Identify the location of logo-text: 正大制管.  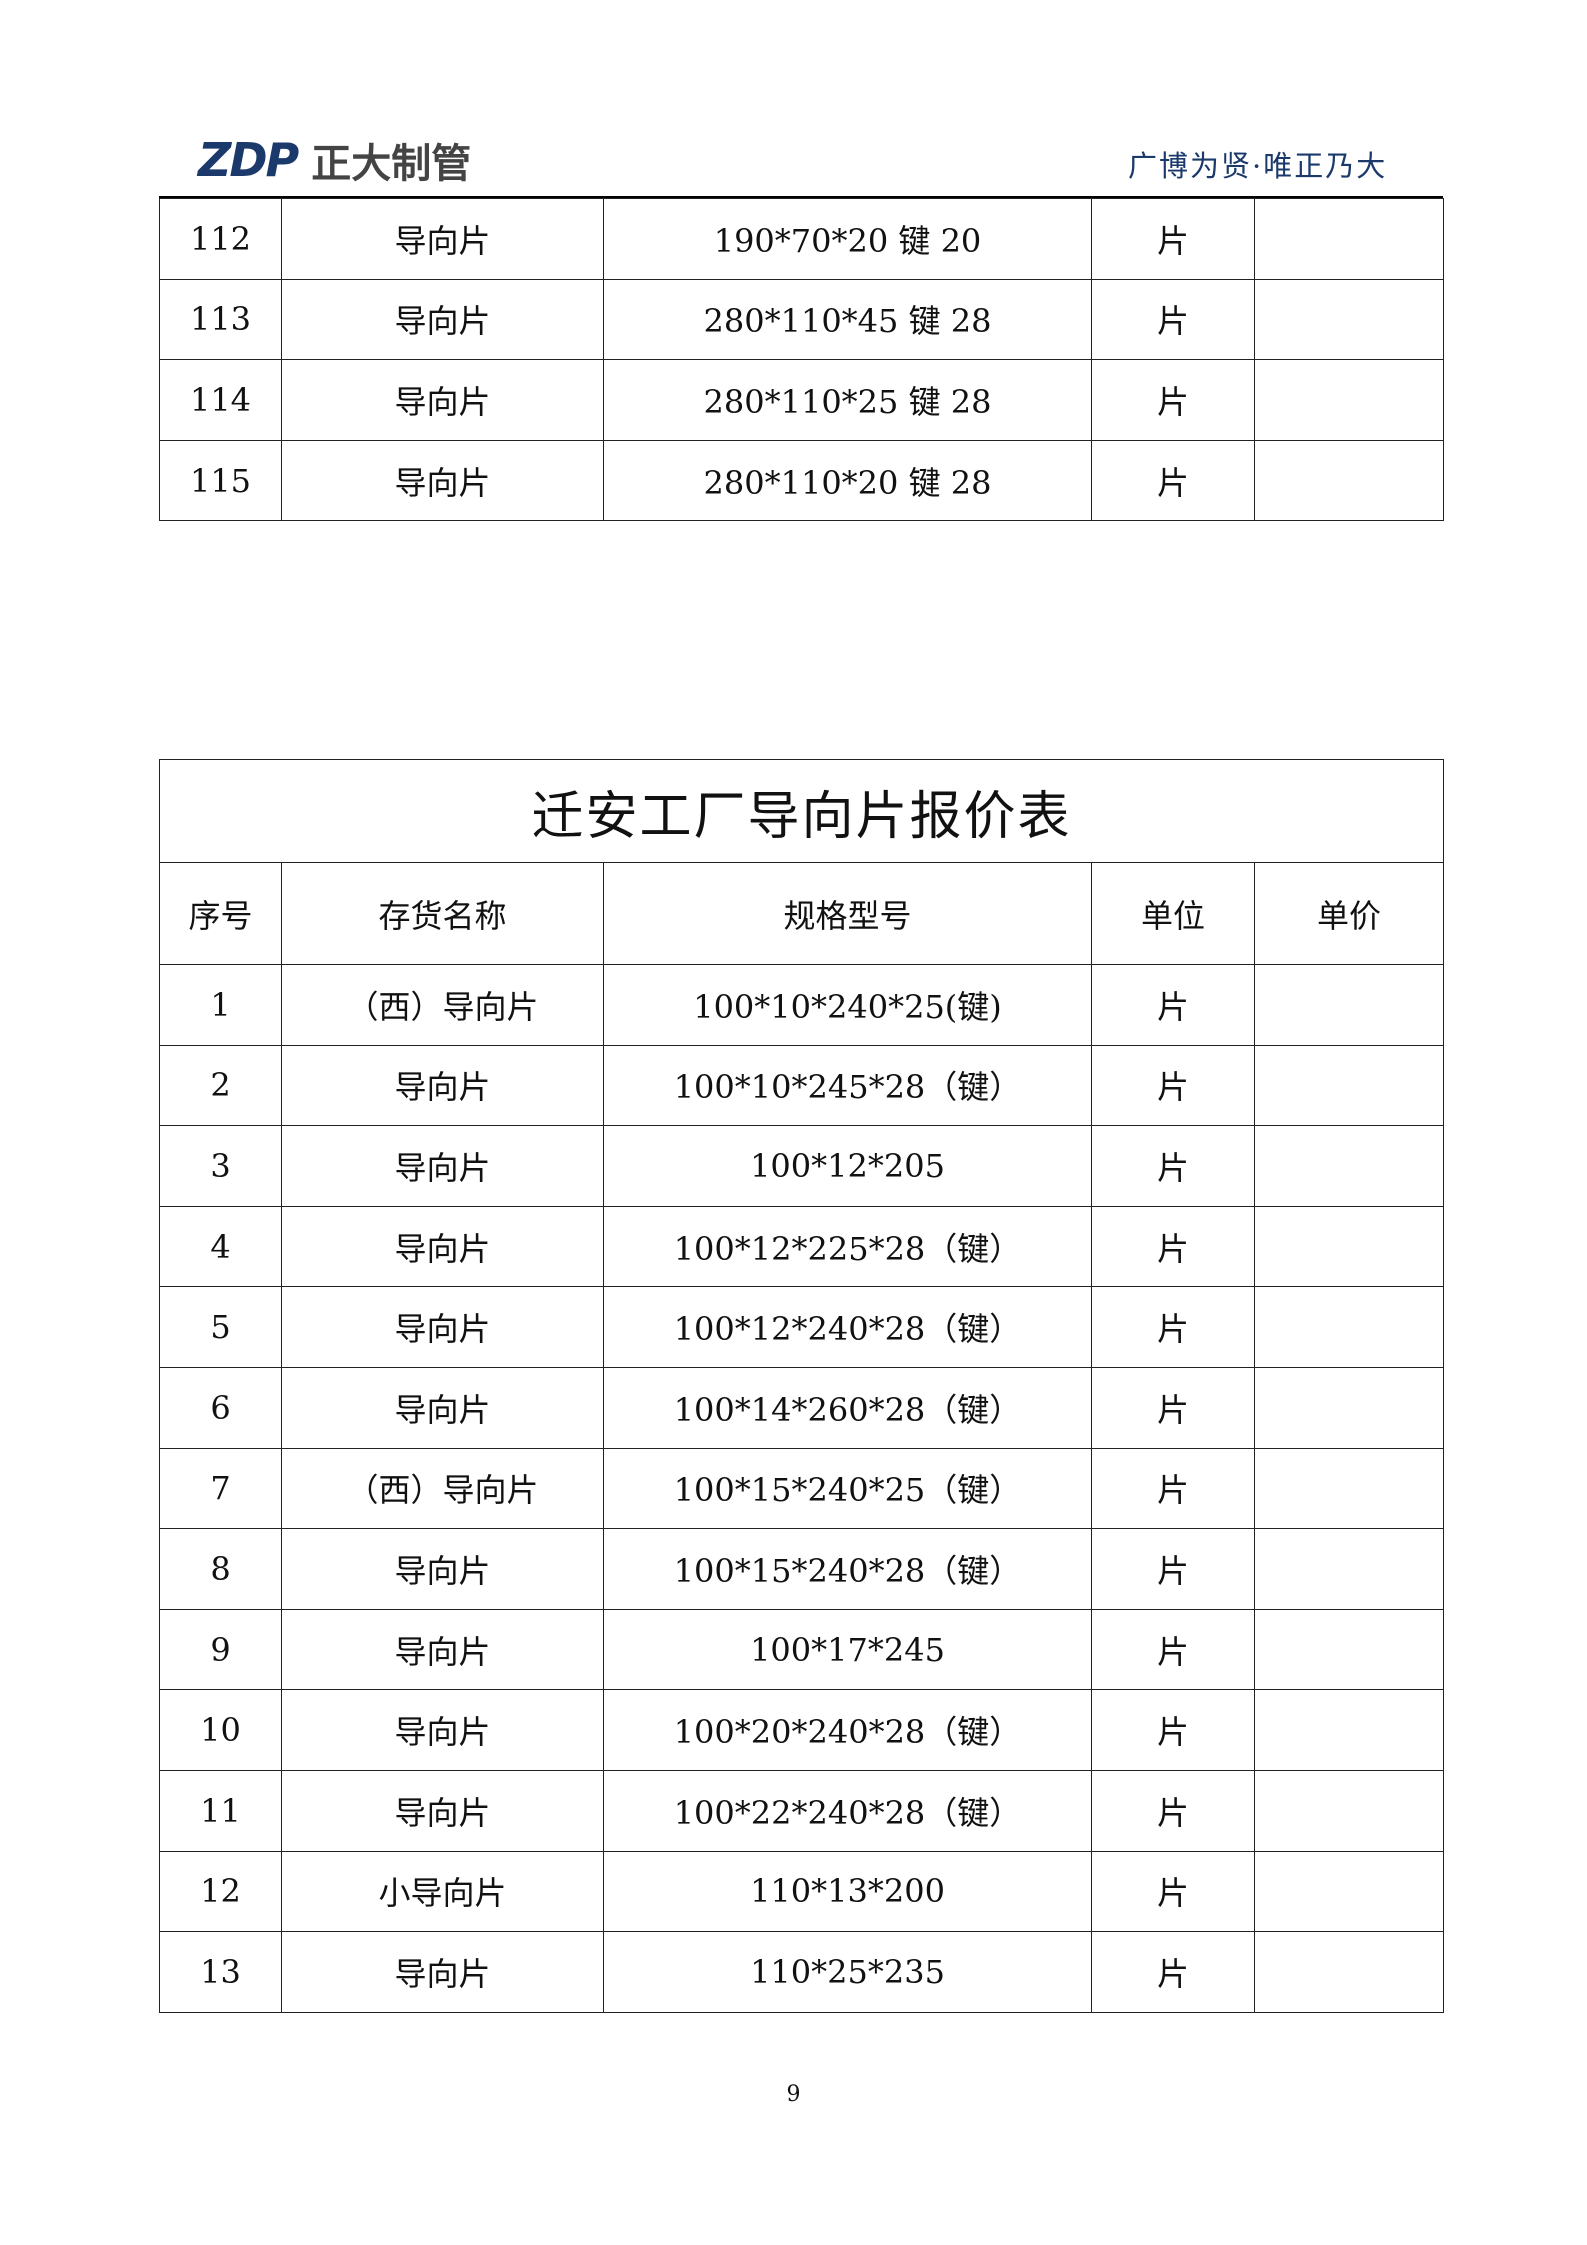
(391, 164).